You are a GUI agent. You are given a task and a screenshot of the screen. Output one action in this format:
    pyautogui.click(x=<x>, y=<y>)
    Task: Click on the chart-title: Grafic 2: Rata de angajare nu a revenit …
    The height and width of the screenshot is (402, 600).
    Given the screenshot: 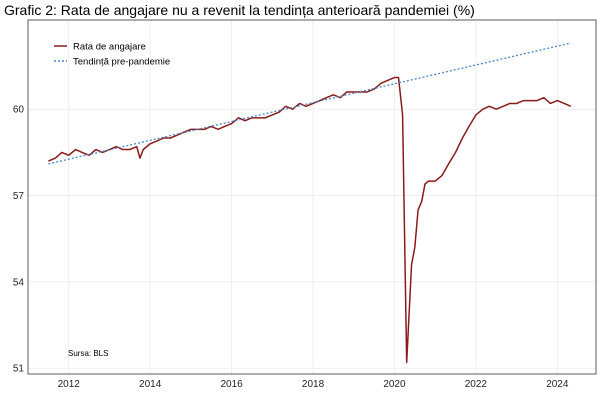 What is the action you would take?
    pyautogui.click(x=239, y=10)
    